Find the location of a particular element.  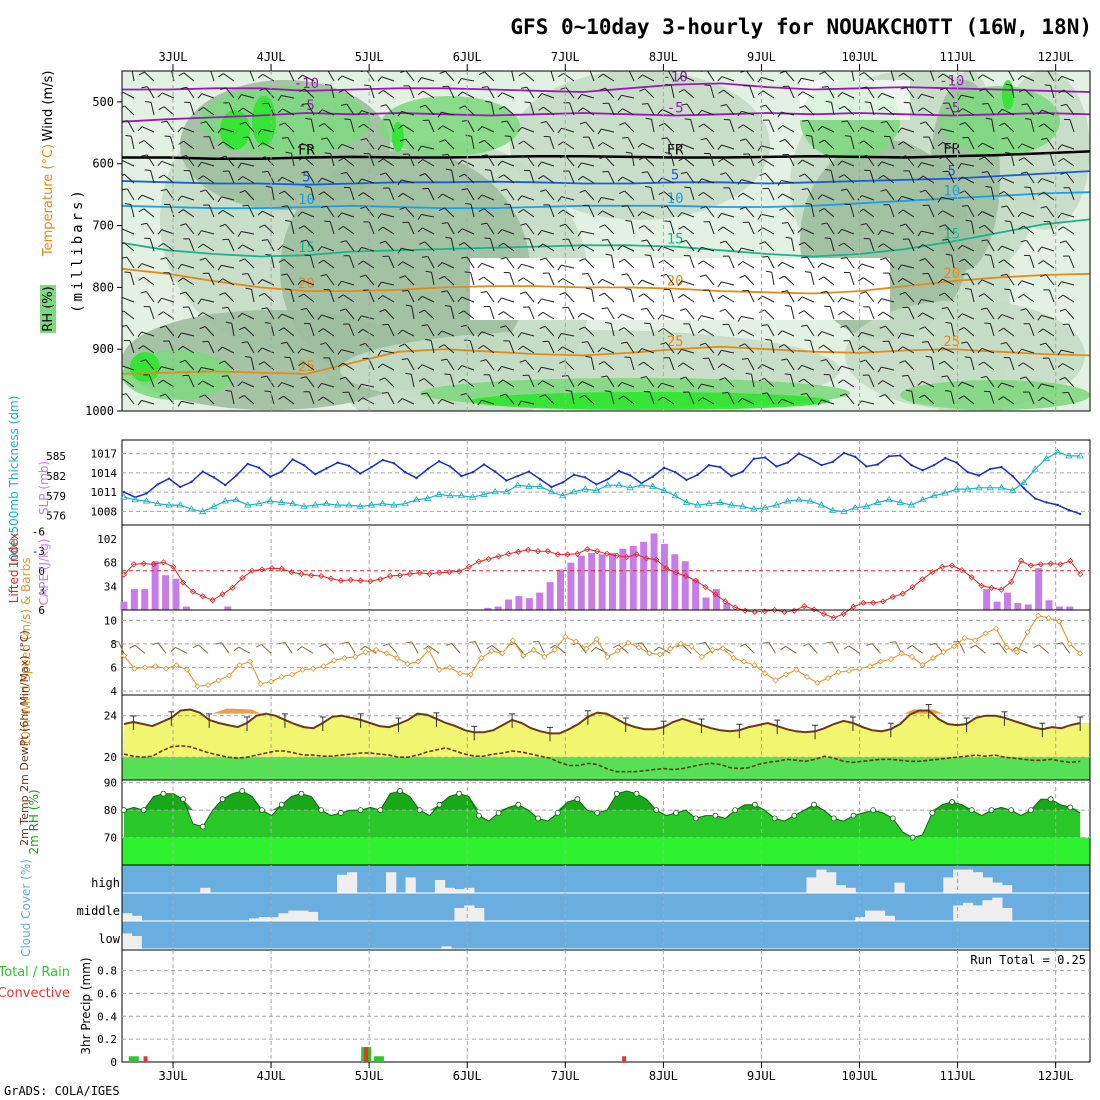

thickness-tick-label: 579 is located at coordinates (56, 496).